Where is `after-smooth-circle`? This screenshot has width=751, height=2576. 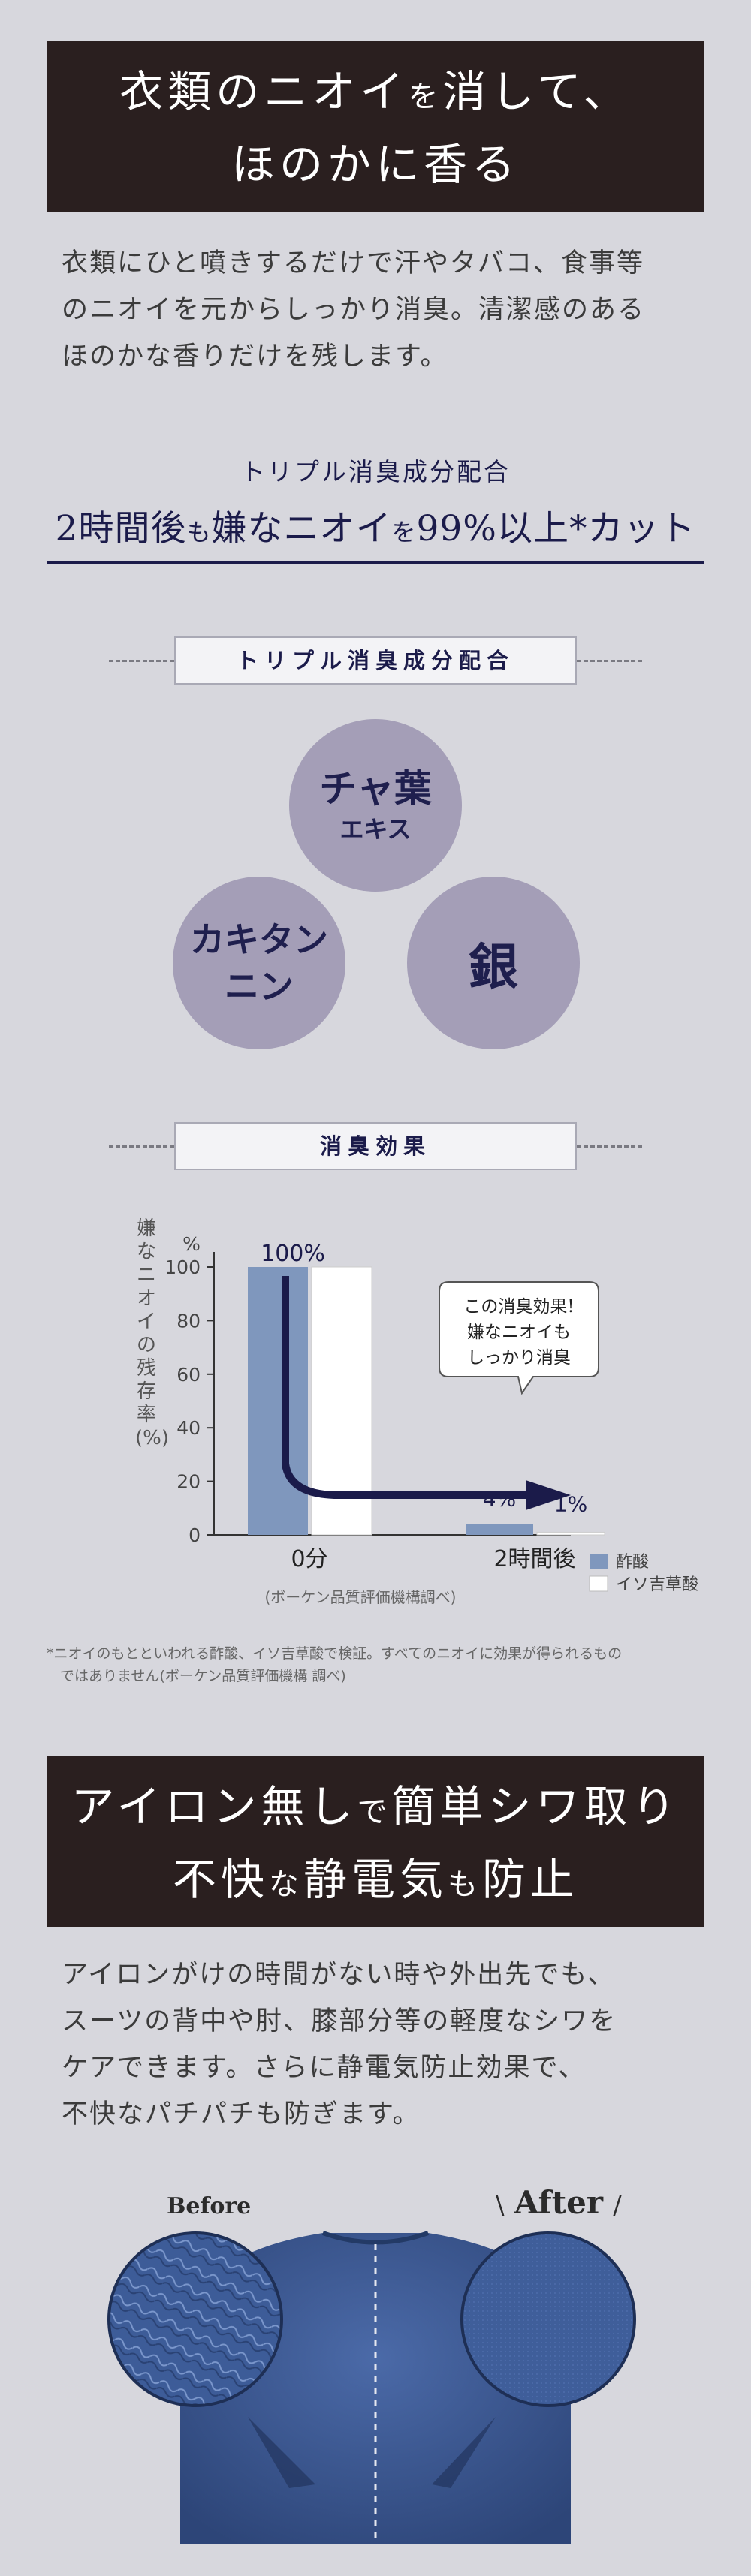
after-smooth-circle is located at coordinates (548, 2319).